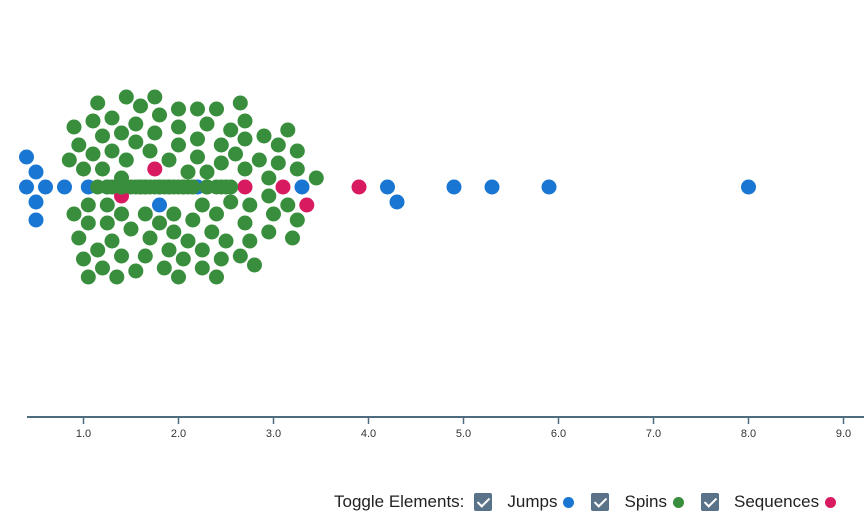  Describe the element at coordinates (600, 502) in the screenshot. I see `spins-checkbox` at that location.